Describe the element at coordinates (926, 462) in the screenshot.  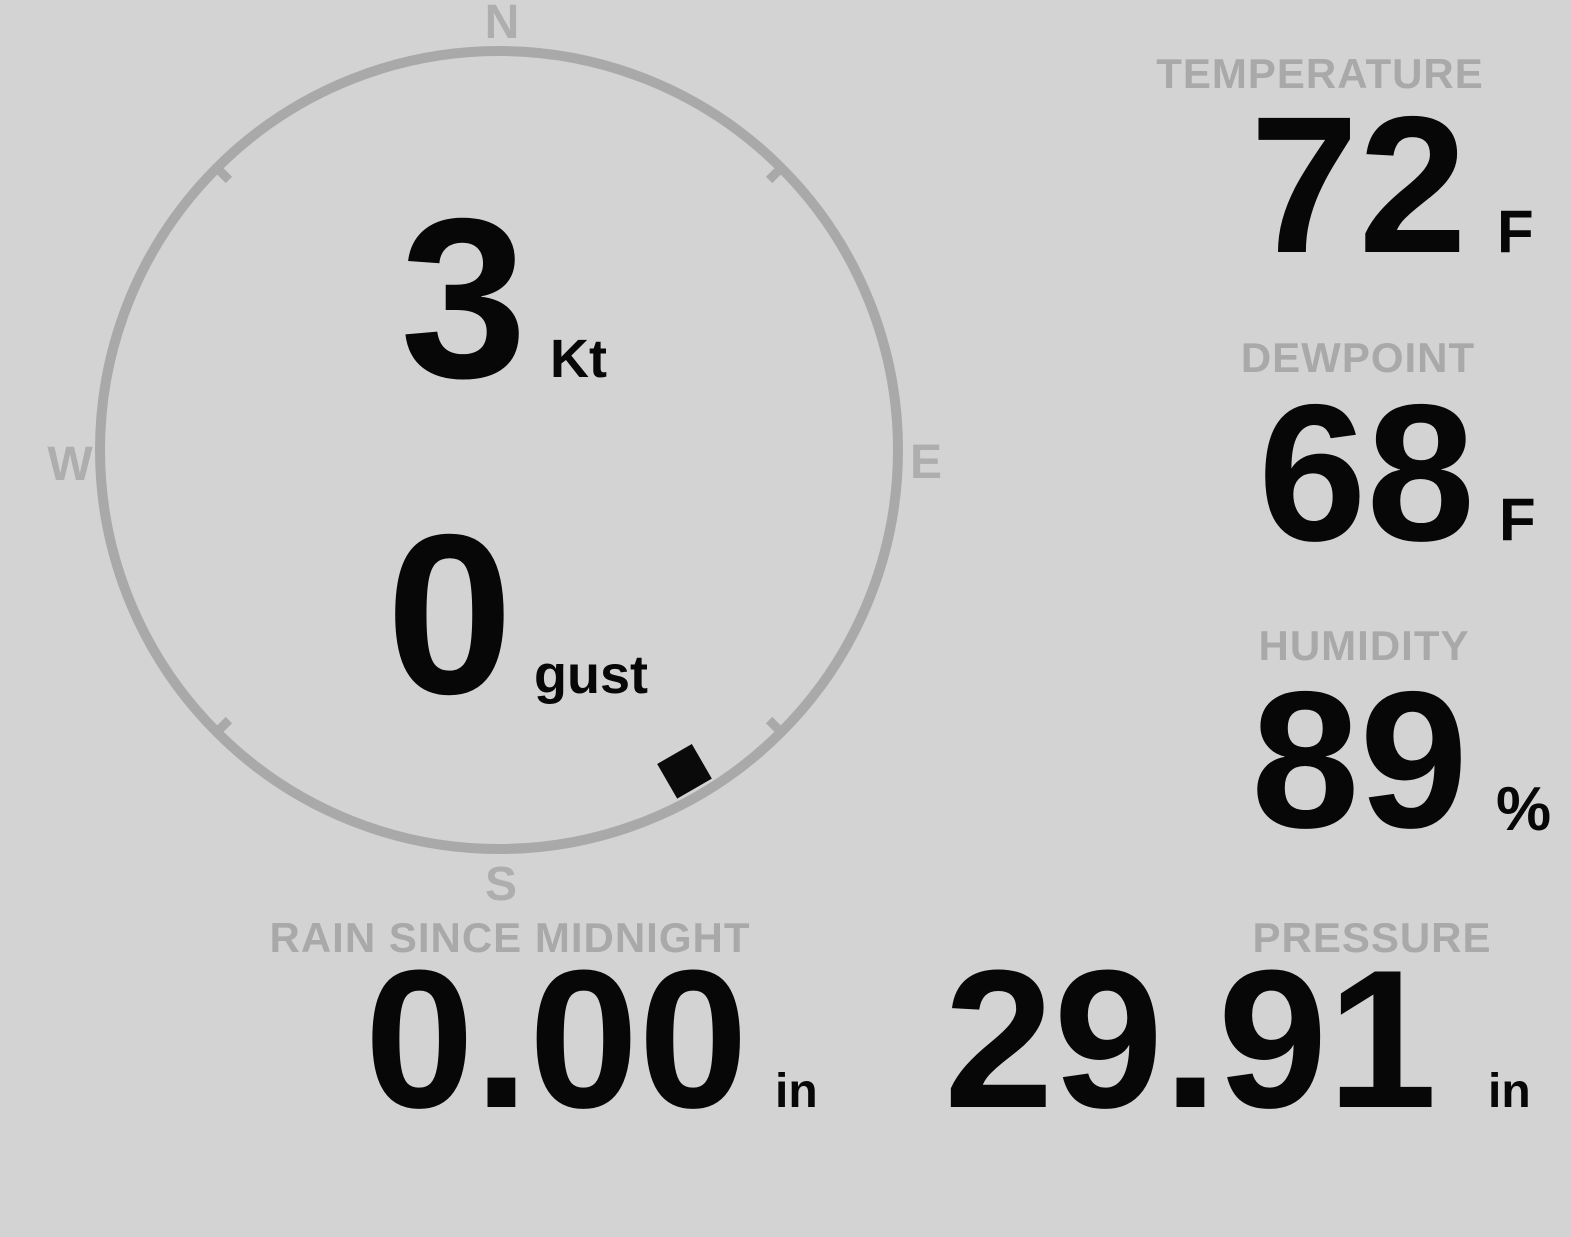
I see `compass-label-east: E` at that location.